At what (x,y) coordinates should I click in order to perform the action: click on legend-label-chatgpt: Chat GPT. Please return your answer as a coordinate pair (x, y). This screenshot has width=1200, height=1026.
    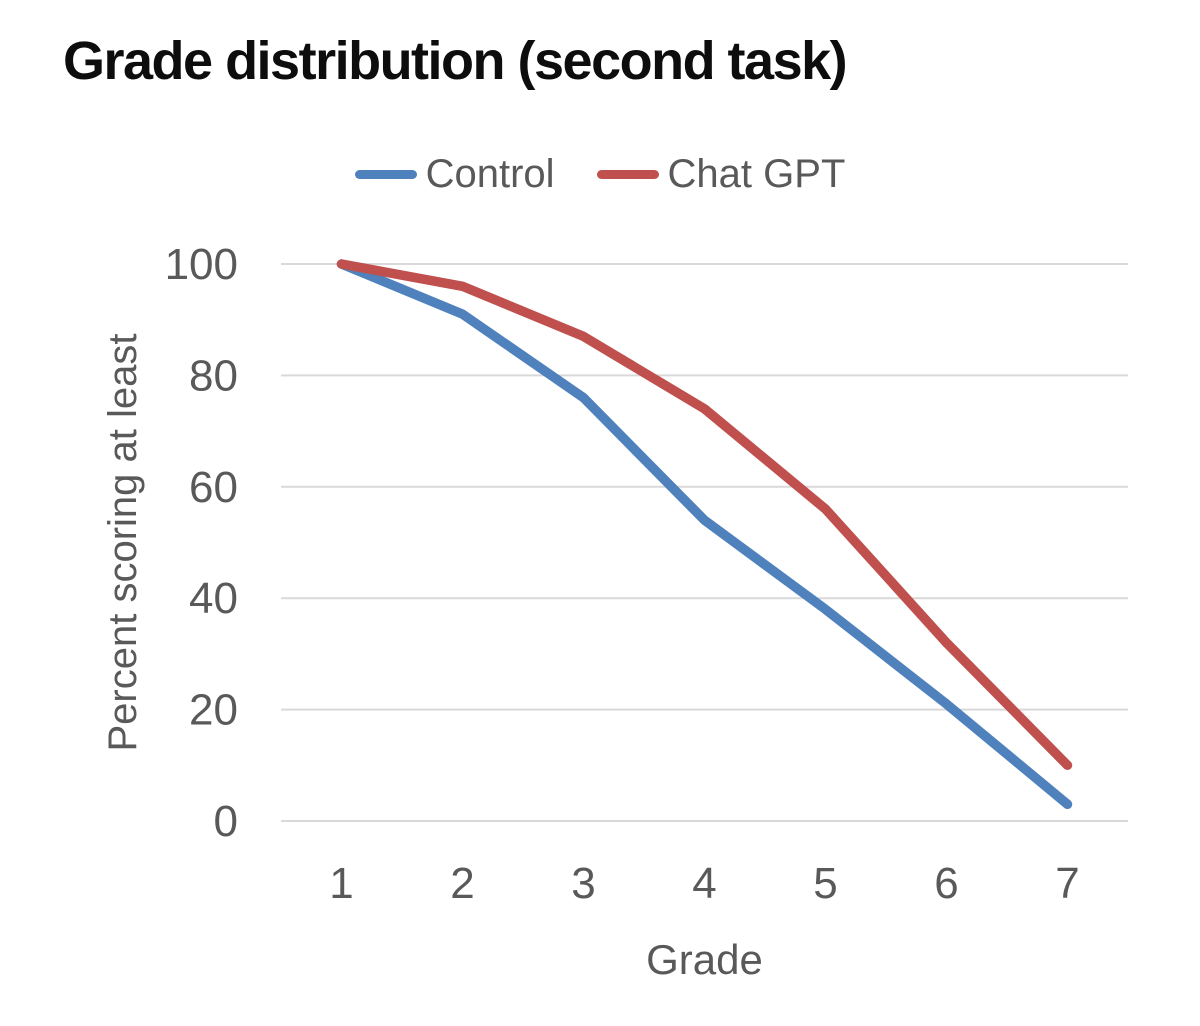
    Looking at the image, I should click on (756, 174).